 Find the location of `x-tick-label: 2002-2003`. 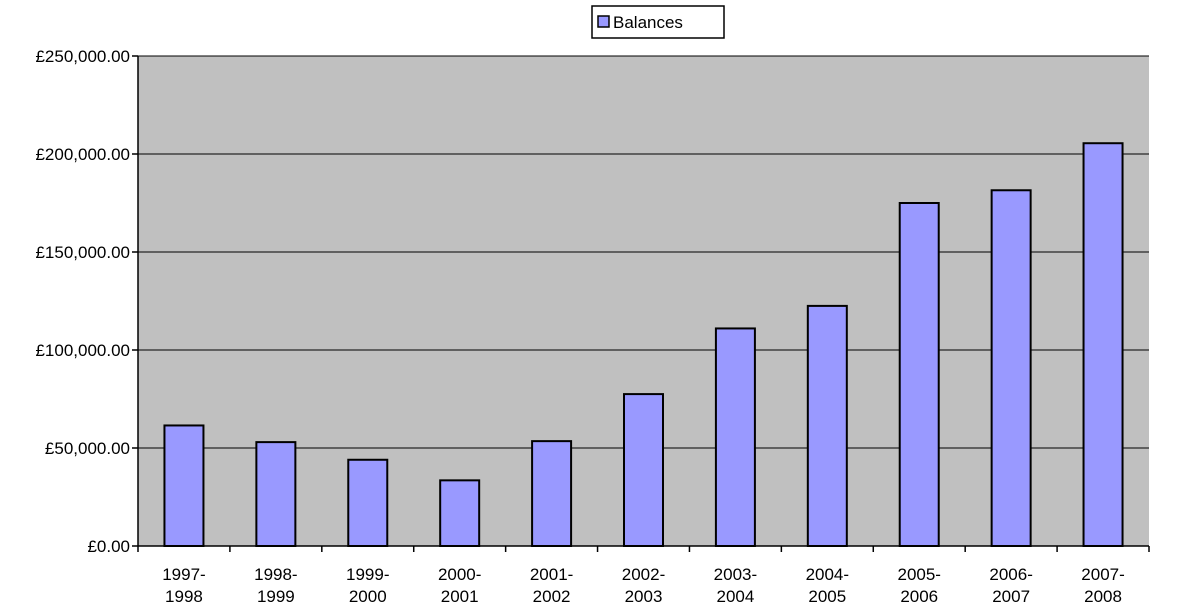

x-tick-label: 2002-2003 is located at coordinates (643, 585).